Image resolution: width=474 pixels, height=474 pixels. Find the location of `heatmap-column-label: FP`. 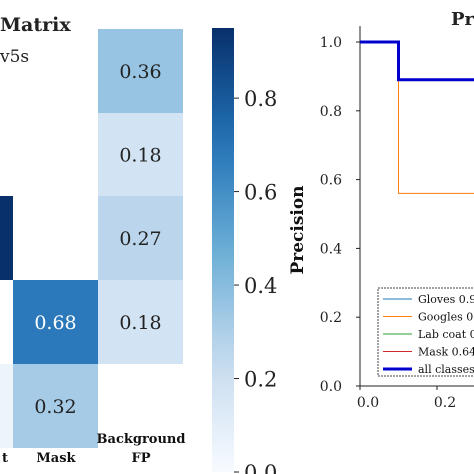

heatmap-column-label: FP is located at coordinates (140, 458).